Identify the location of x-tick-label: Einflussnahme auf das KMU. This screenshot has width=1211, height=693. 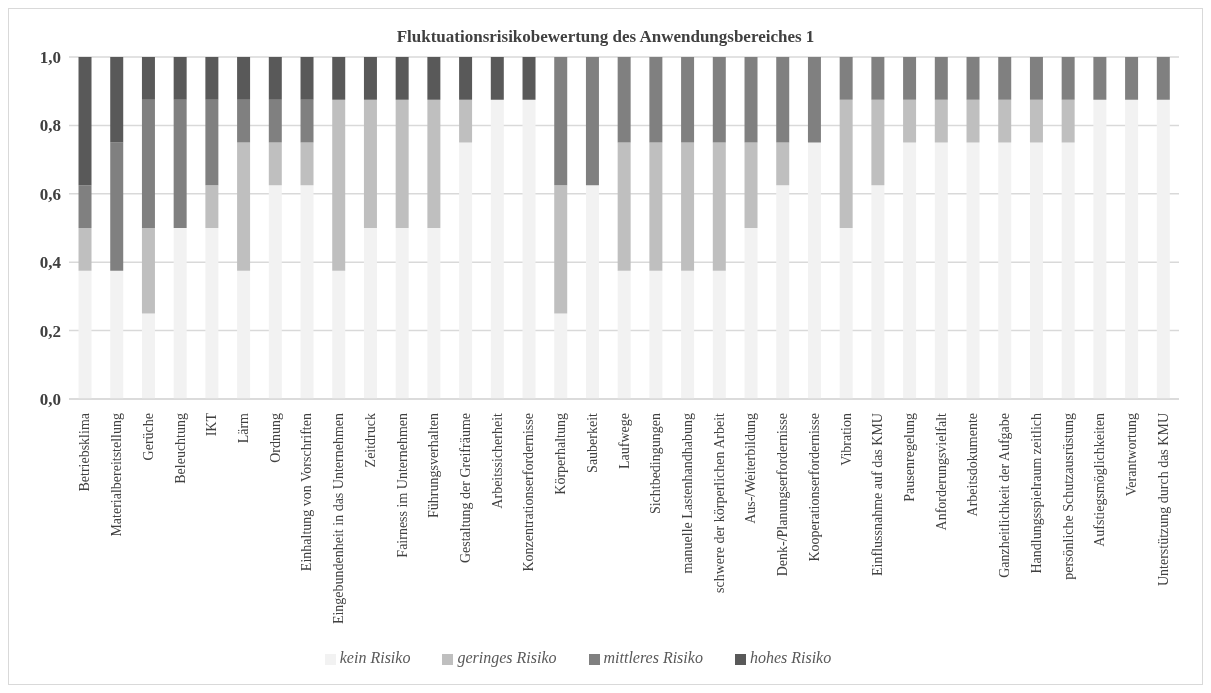
(878, 494).